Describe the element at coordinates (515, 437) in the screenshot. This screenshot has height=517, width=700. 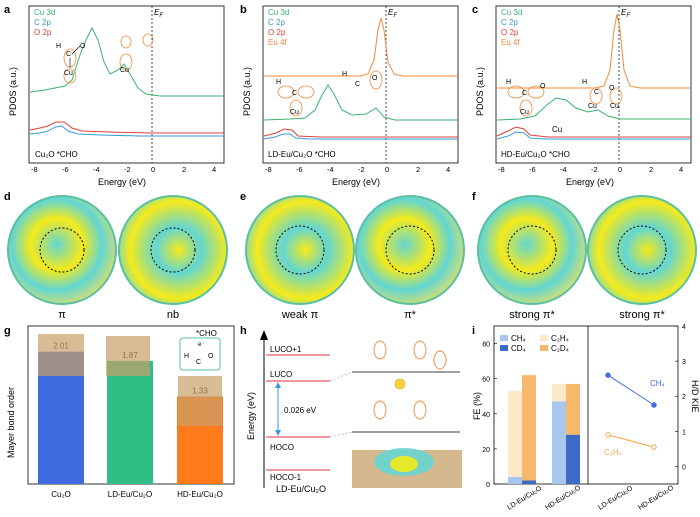
I see `fe-bar-c2h4` at that location.